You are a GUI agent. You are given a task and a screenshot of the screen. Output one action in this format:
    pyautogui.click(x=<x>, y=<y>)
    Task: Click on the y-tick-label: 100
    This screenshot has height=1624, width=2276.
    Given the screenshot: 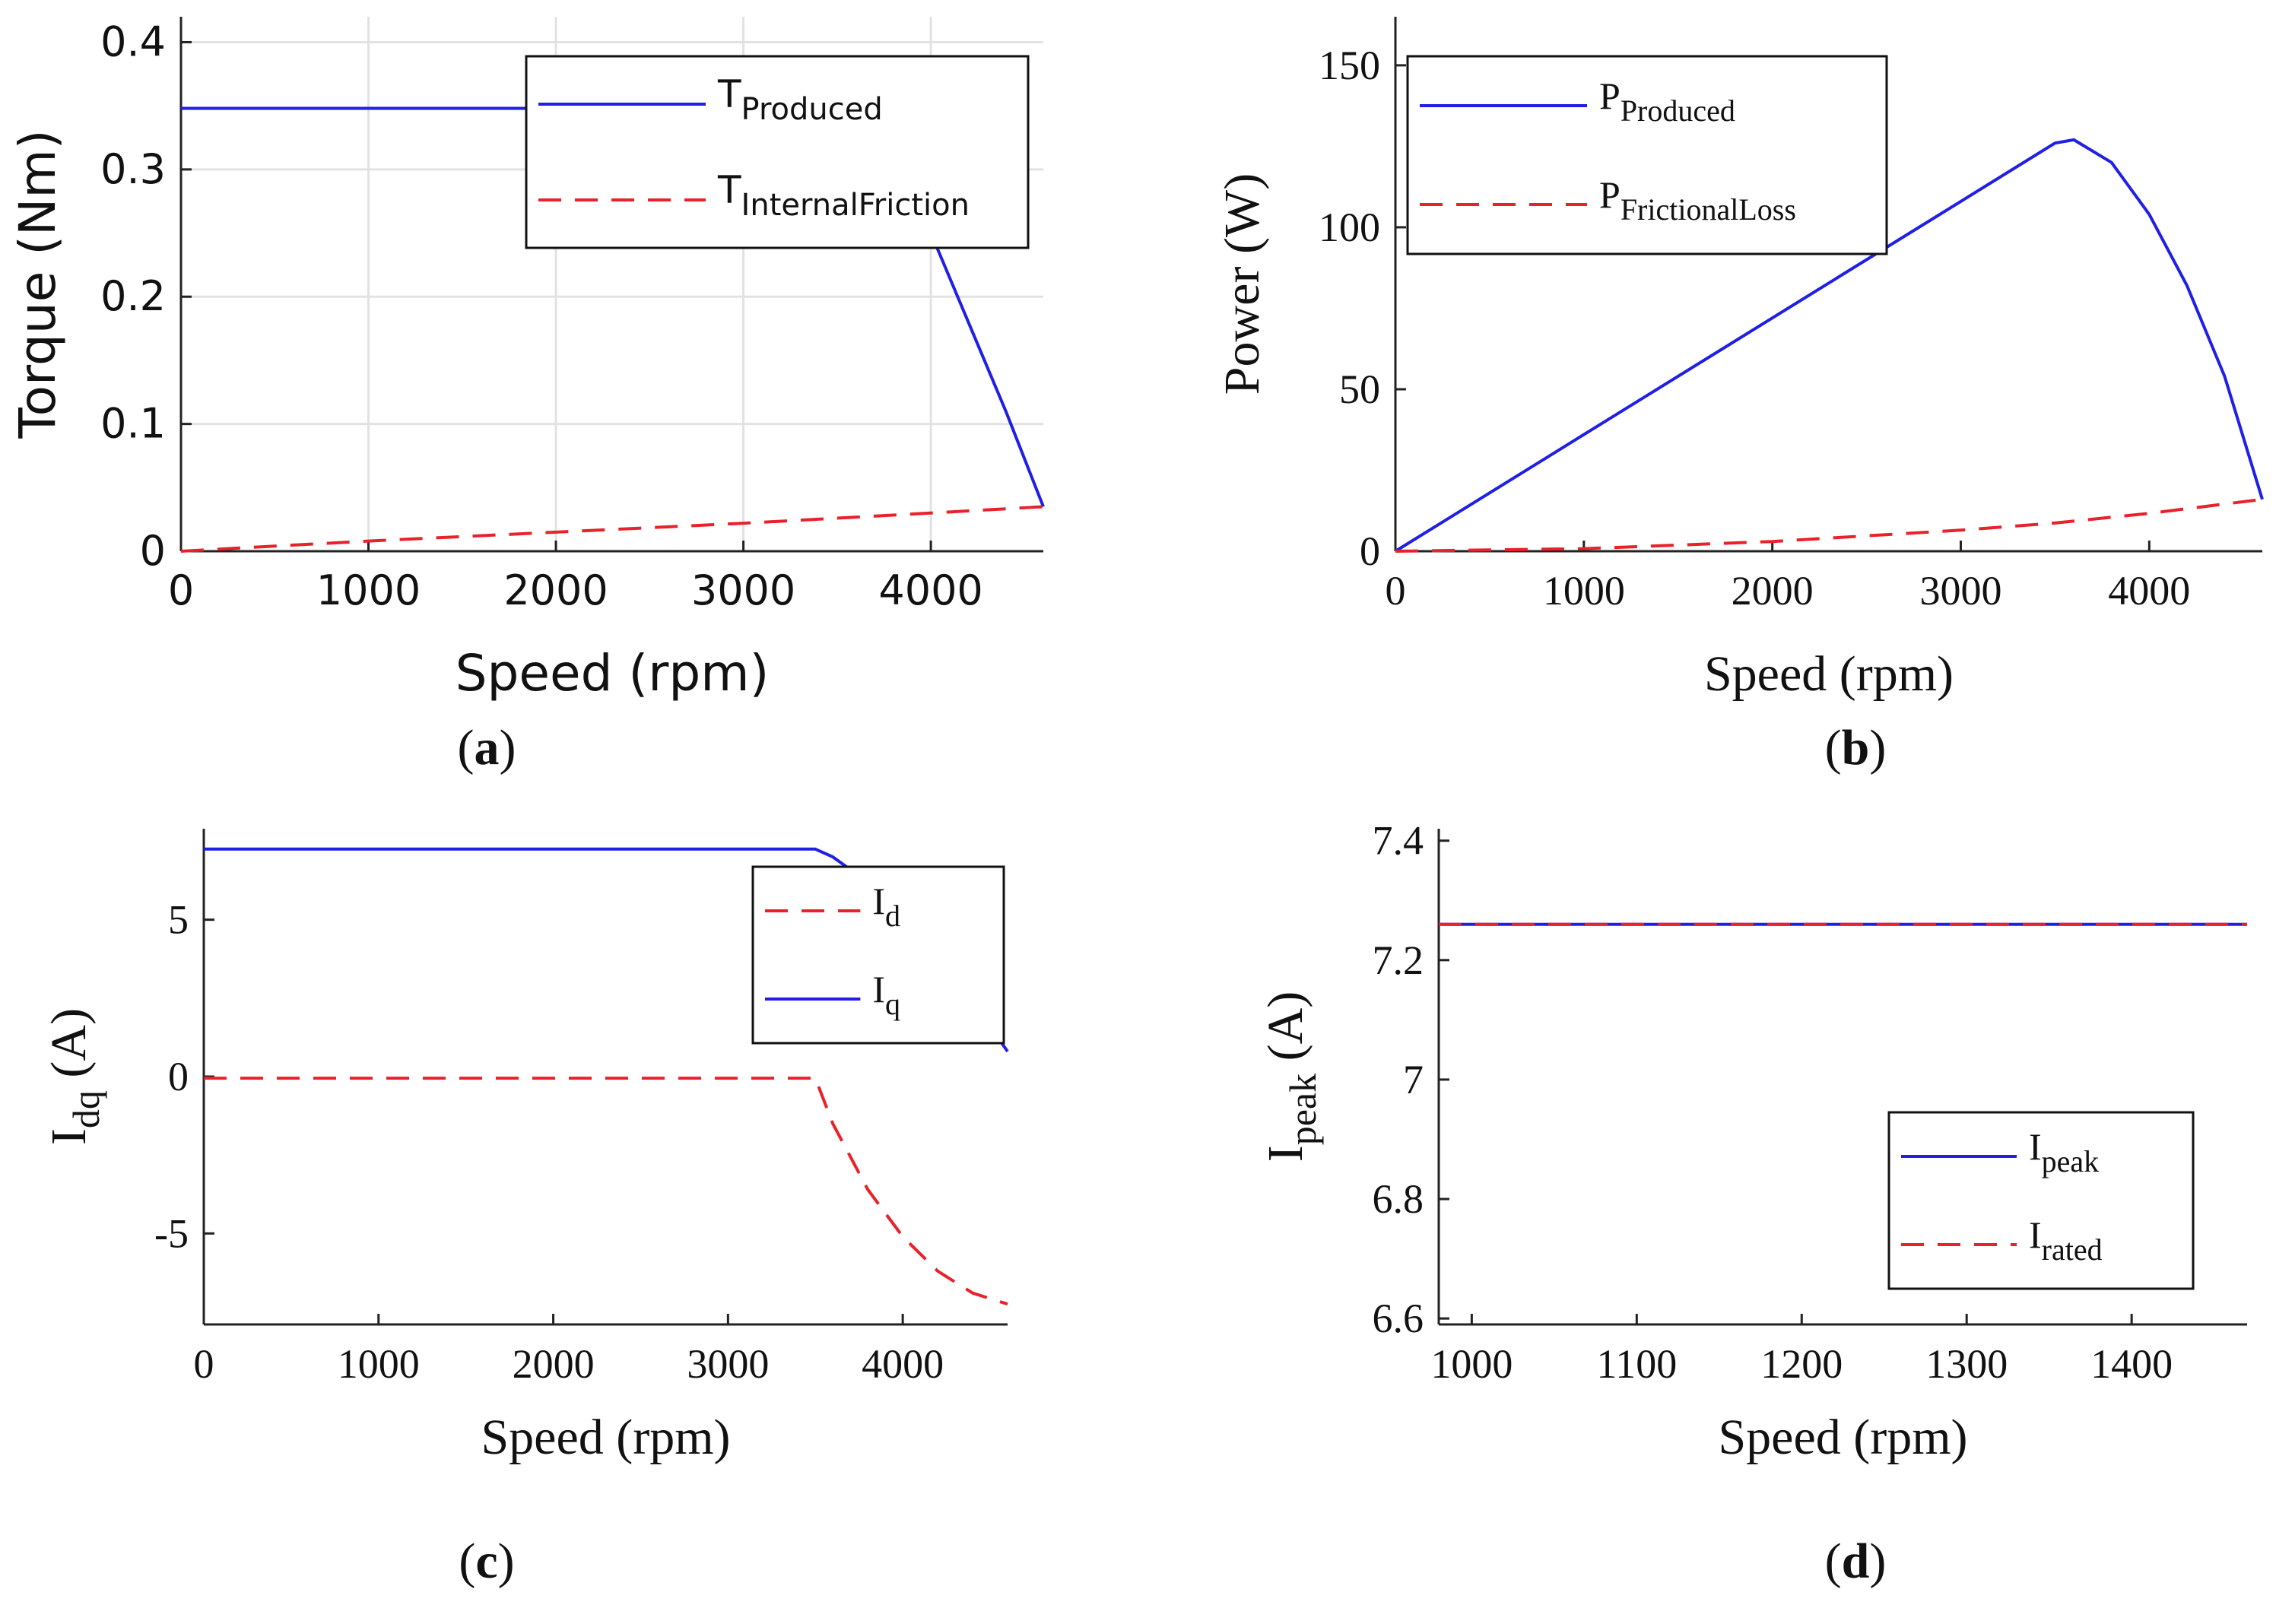 What is the action you would take?
    pyautogui.click(x=1349, y=227)
    